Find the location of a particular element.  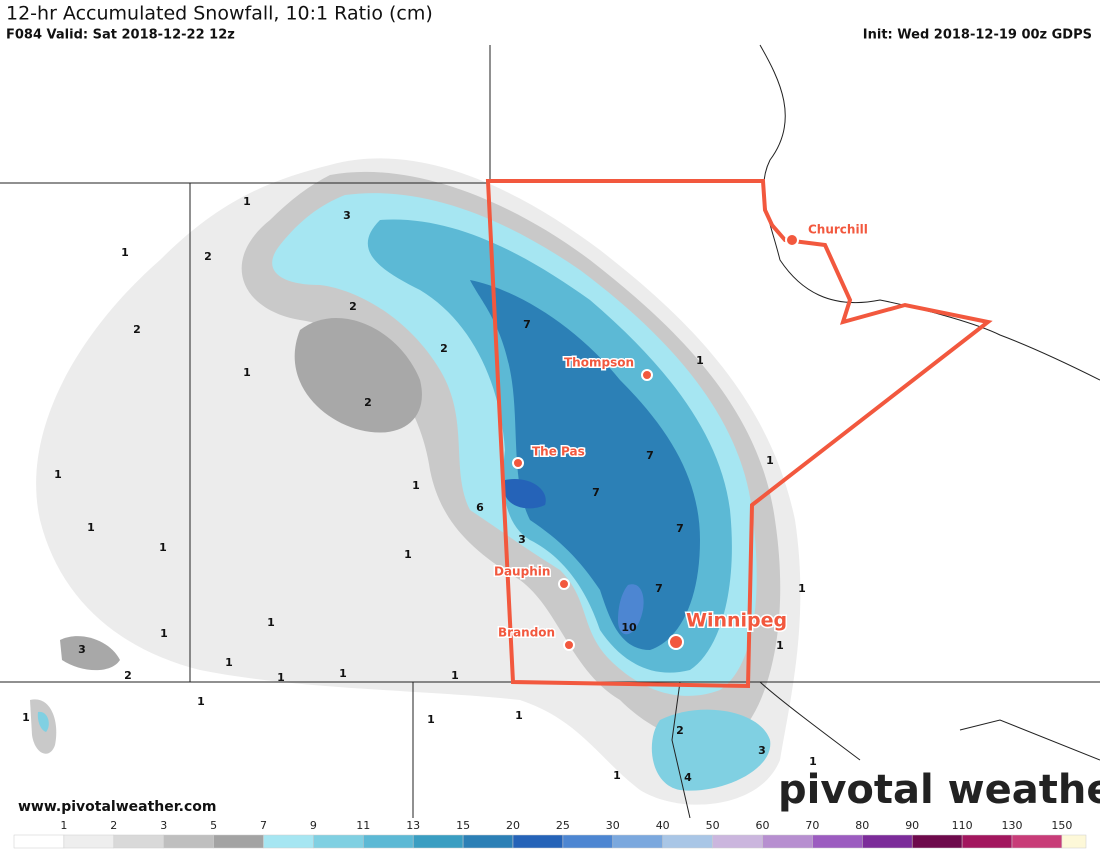

legend-tick-label: 110 is located at coordinates (962, 825).